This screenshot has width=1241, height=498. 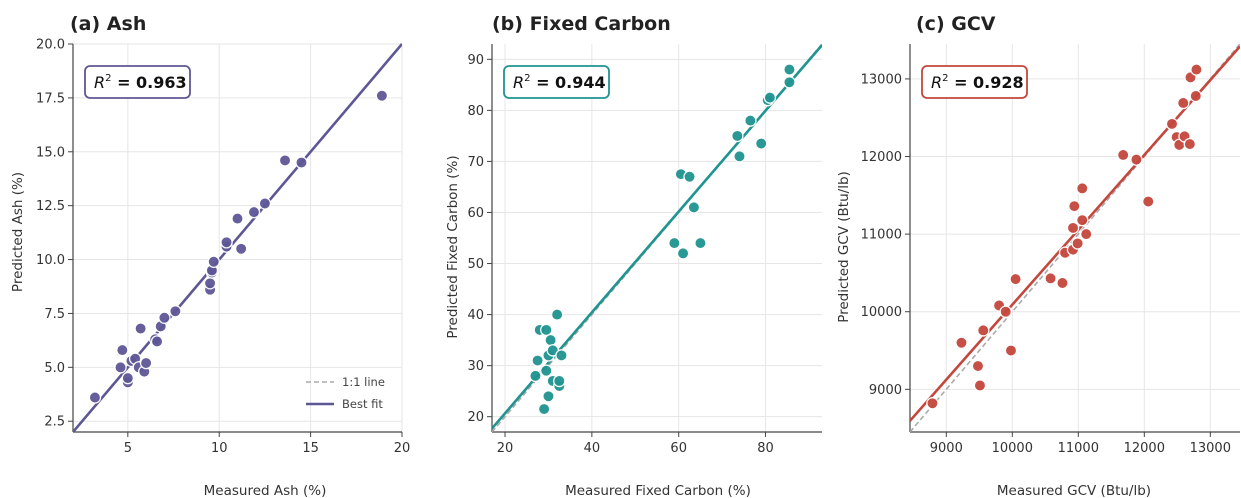 I want to click on x-tick-label: 5, so click(x=128, y=448).